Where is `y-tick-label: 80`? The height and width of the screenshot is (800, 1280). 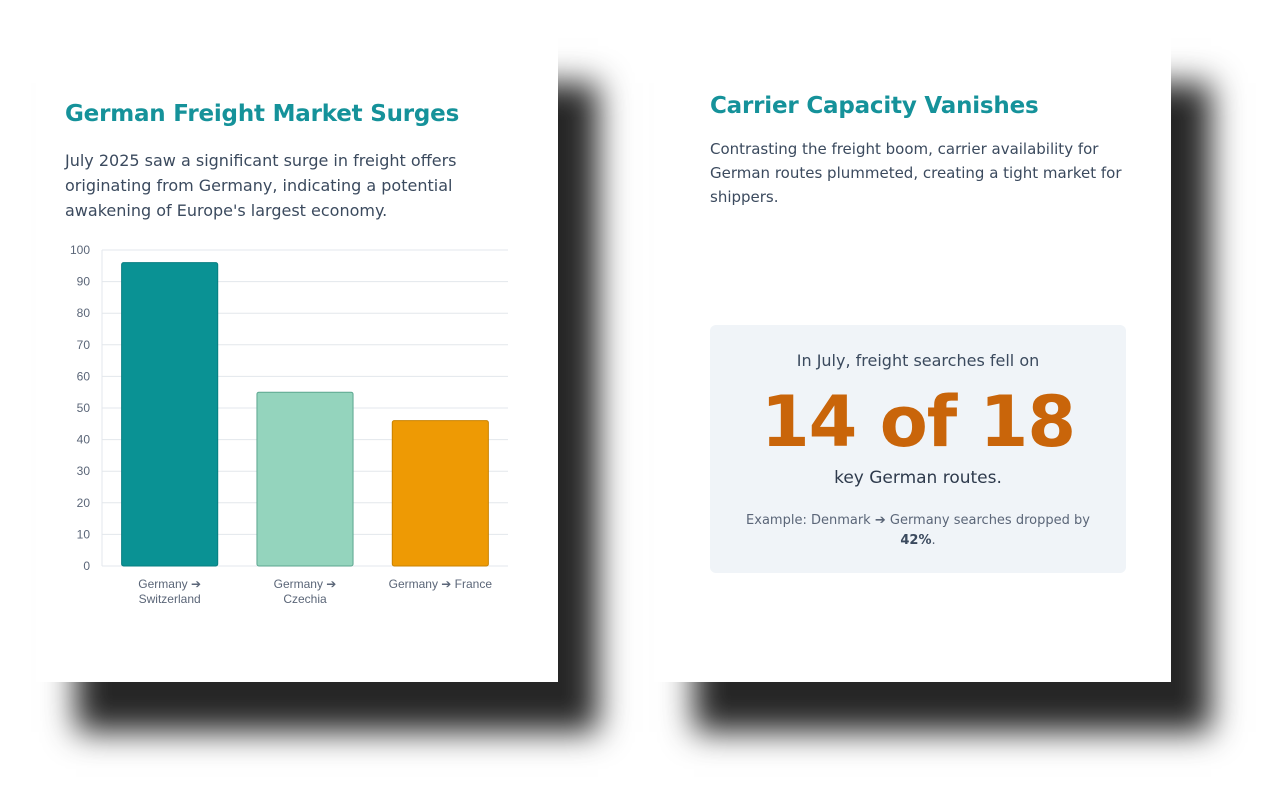
y-tick-label: 80 is located at coordinates (84, 313).